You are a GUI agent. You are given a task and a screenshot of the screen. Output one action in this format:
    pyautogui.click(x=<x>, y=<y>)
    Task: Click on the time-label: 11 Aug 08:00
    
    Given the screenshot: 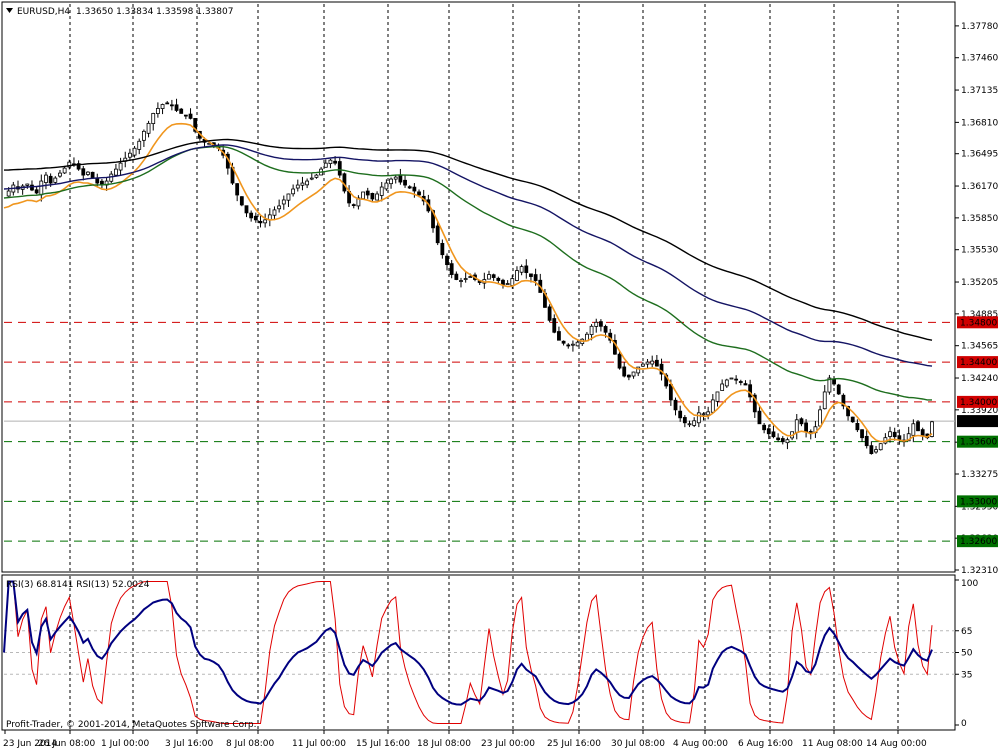 What is the action you would take?
    pyautogui.click(x=832, y=744)
    